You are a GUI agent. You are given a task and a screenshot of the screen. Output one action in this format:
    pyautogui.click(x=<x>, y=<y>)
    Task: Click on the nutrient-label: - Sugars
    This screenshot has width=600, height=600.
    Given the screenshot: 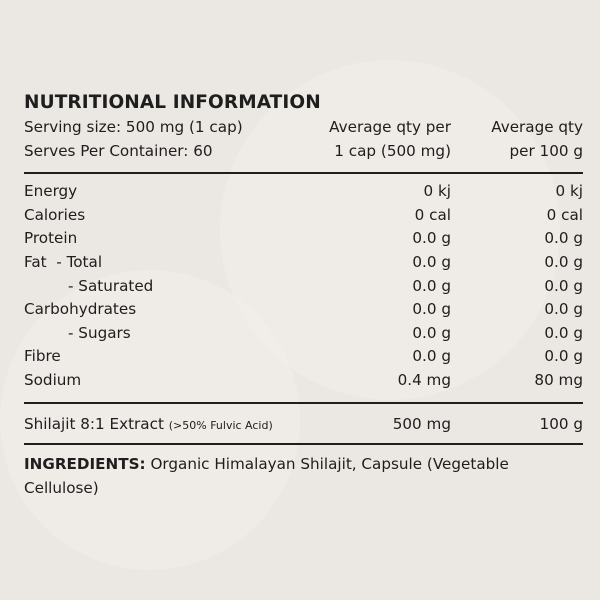 What is the action you would take?
    pyautogui.click(x=99, y=332)
    